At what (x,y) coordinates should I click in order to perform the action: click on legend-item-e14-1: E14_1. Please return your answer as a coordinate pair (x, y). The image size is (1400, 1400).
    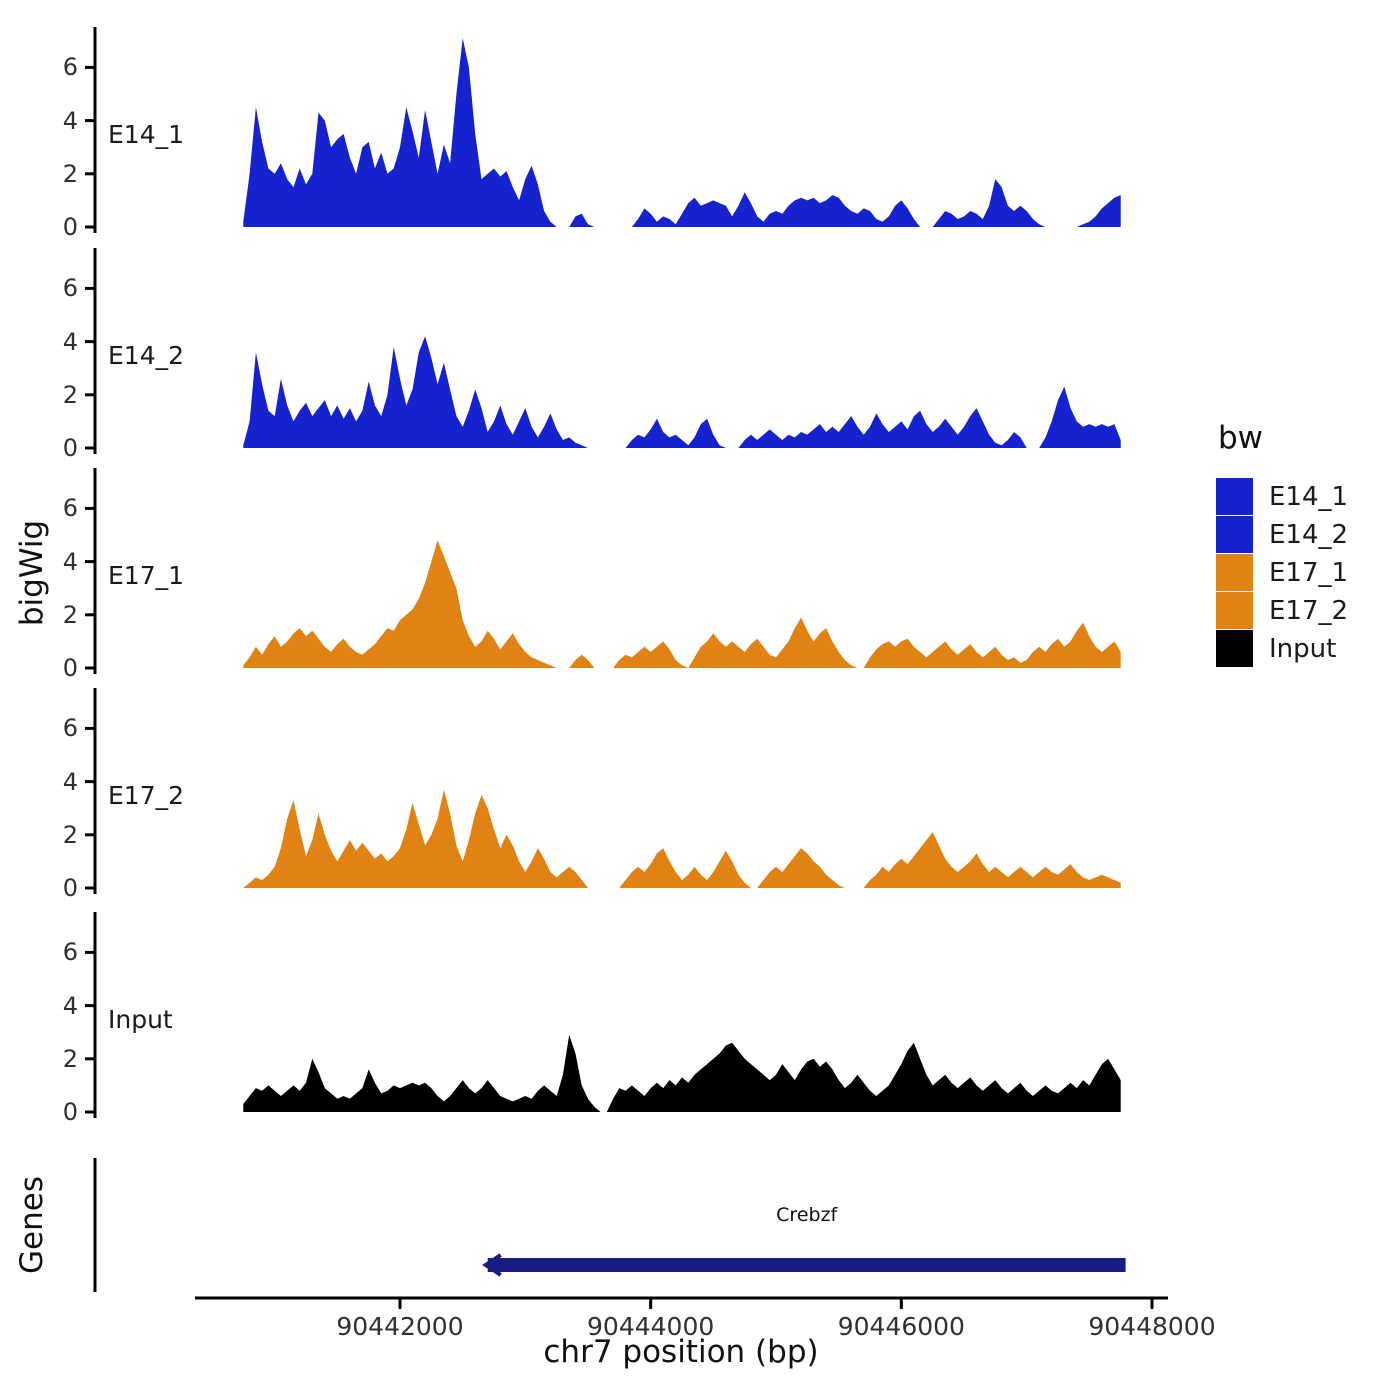
    Looking at the image, I should click on (1282, 496).